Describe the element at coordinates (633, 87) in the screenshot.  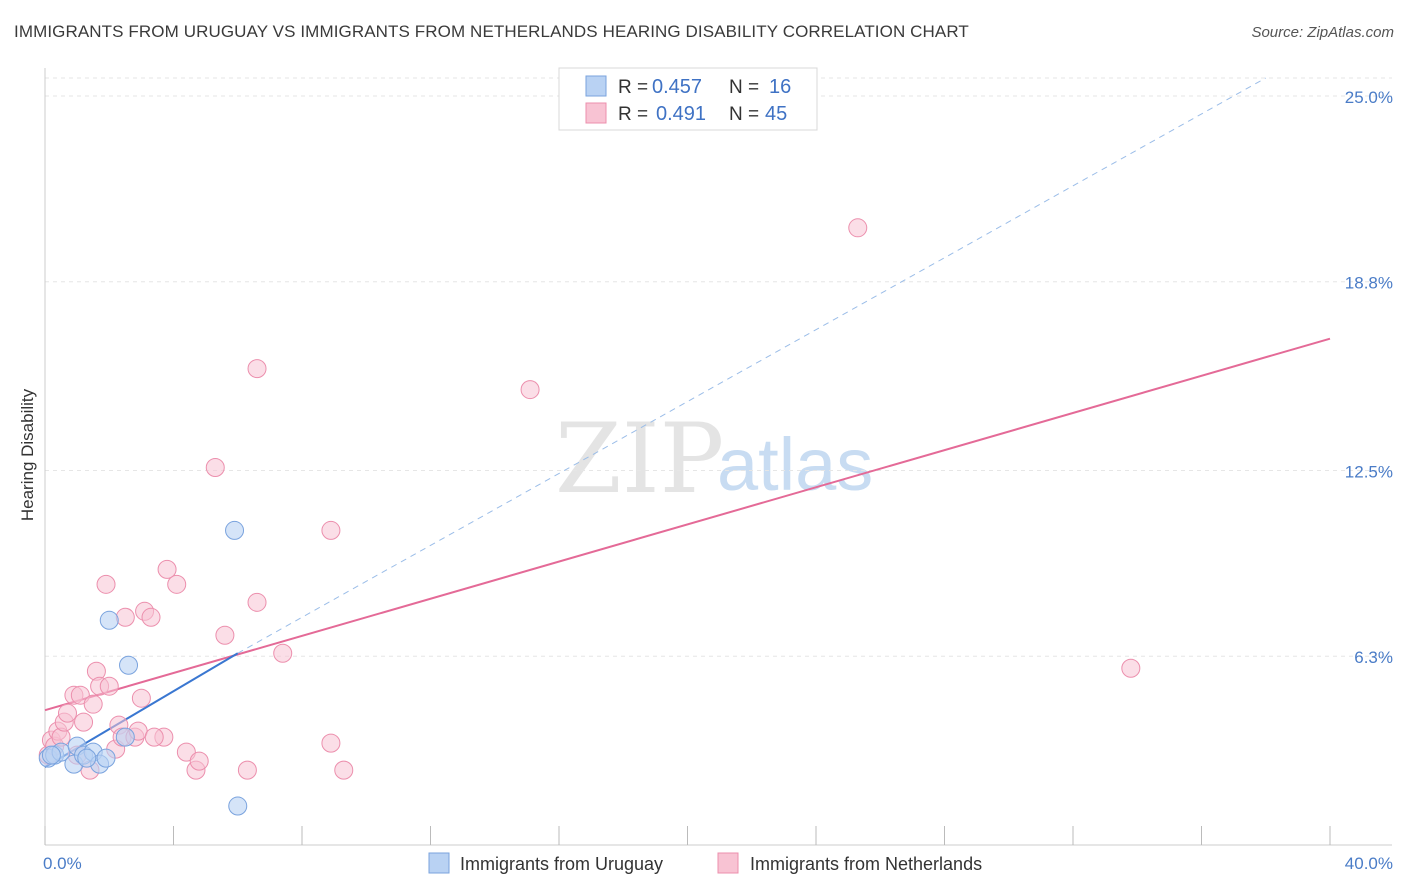
I see `legend-r-label-uruguay: R =` at that location.